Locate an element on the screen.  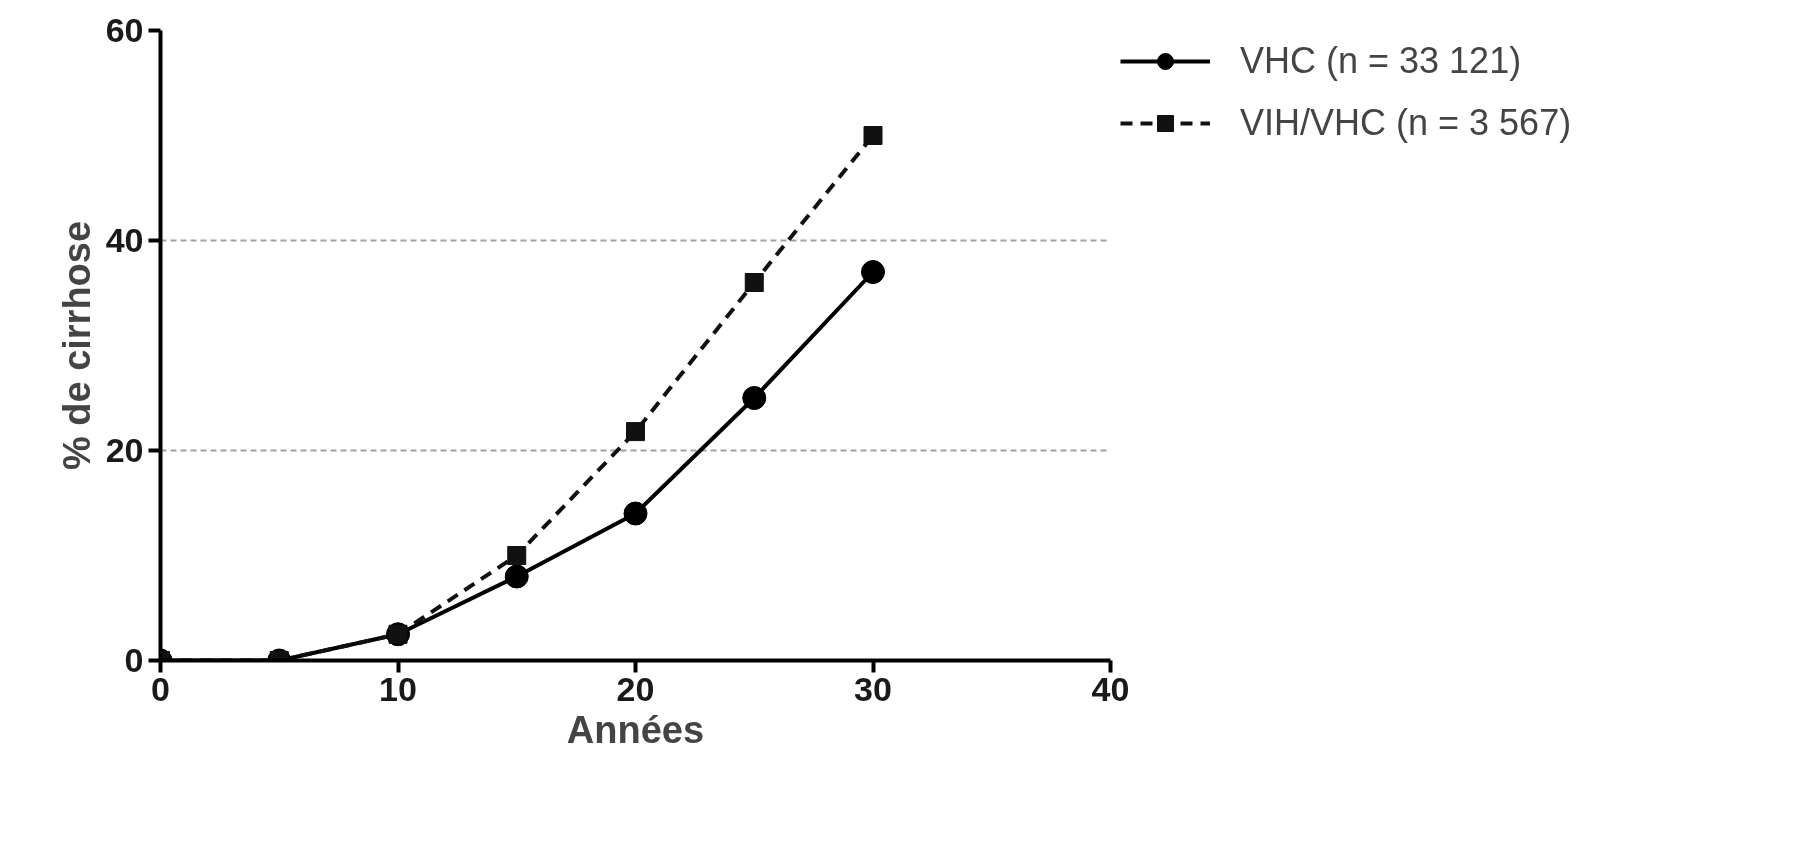
x-tick-label: 20 is located at coordinates (635, 688).